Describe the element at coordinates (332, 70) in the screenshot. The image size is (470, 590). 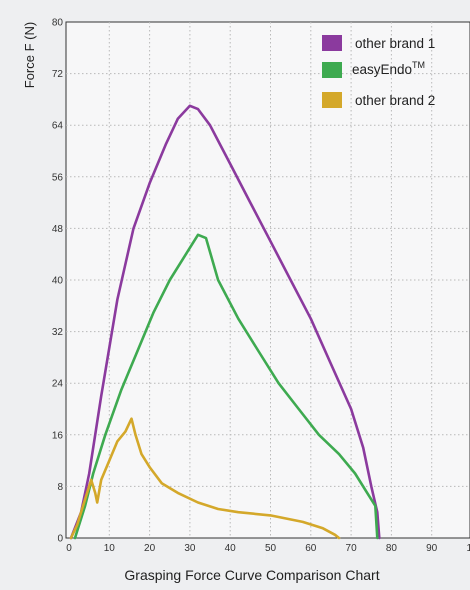
I see `legend-swatch-easyendo` at that location.